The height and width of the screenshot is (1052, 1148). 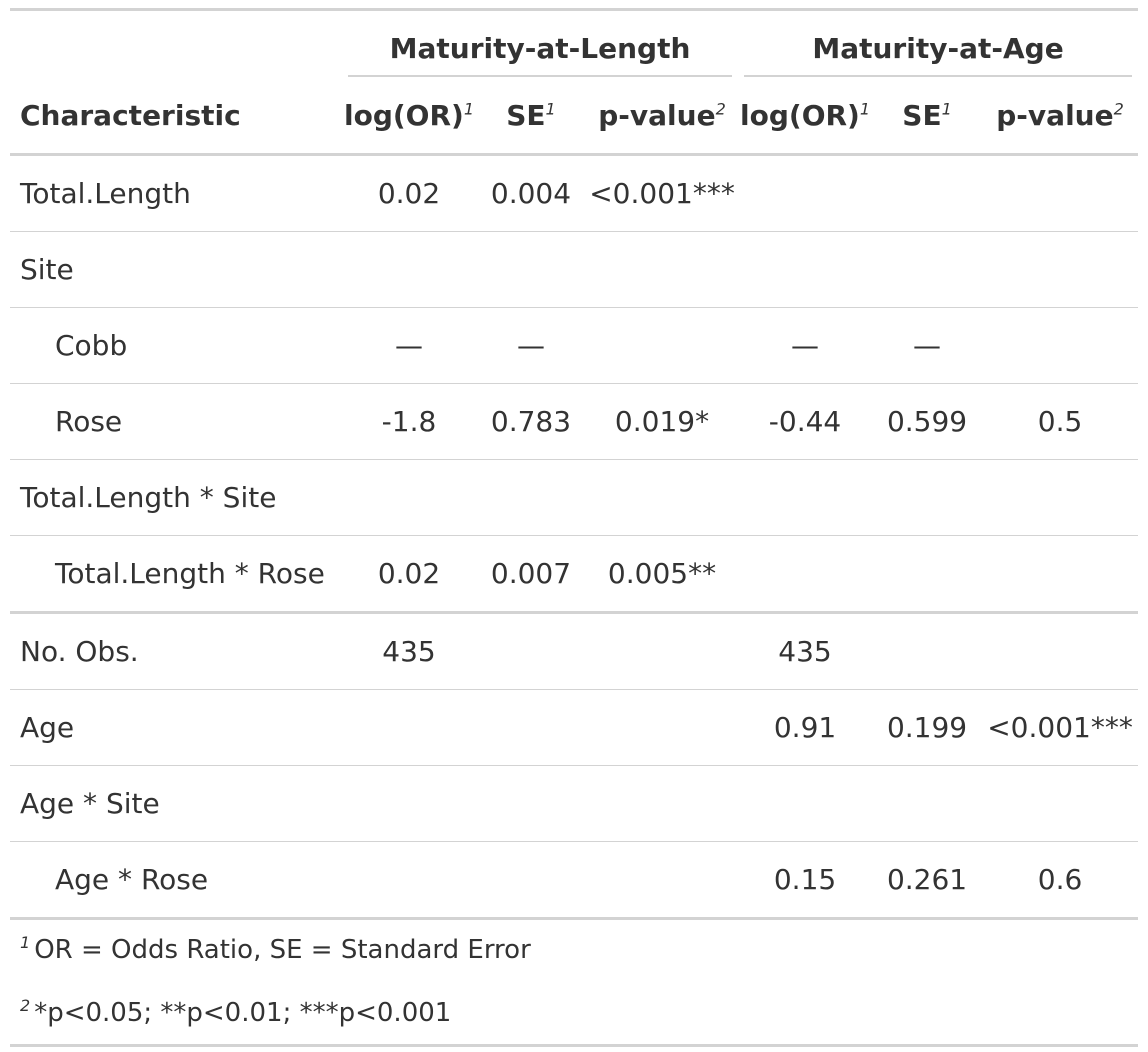 What do you see at coordinates (531, 345) in the screenshot?
I see `cell-se-length: —` at bounding box center [531, 345].